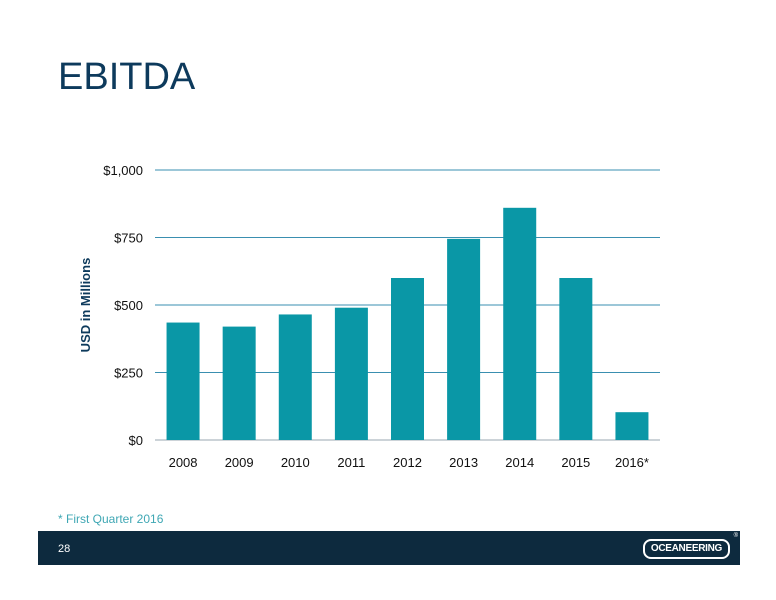 The image size is (776, 600). Describe the element at coordinates (575, 462) in the screenshot. I see `x-tick-label: 2015` at that location.